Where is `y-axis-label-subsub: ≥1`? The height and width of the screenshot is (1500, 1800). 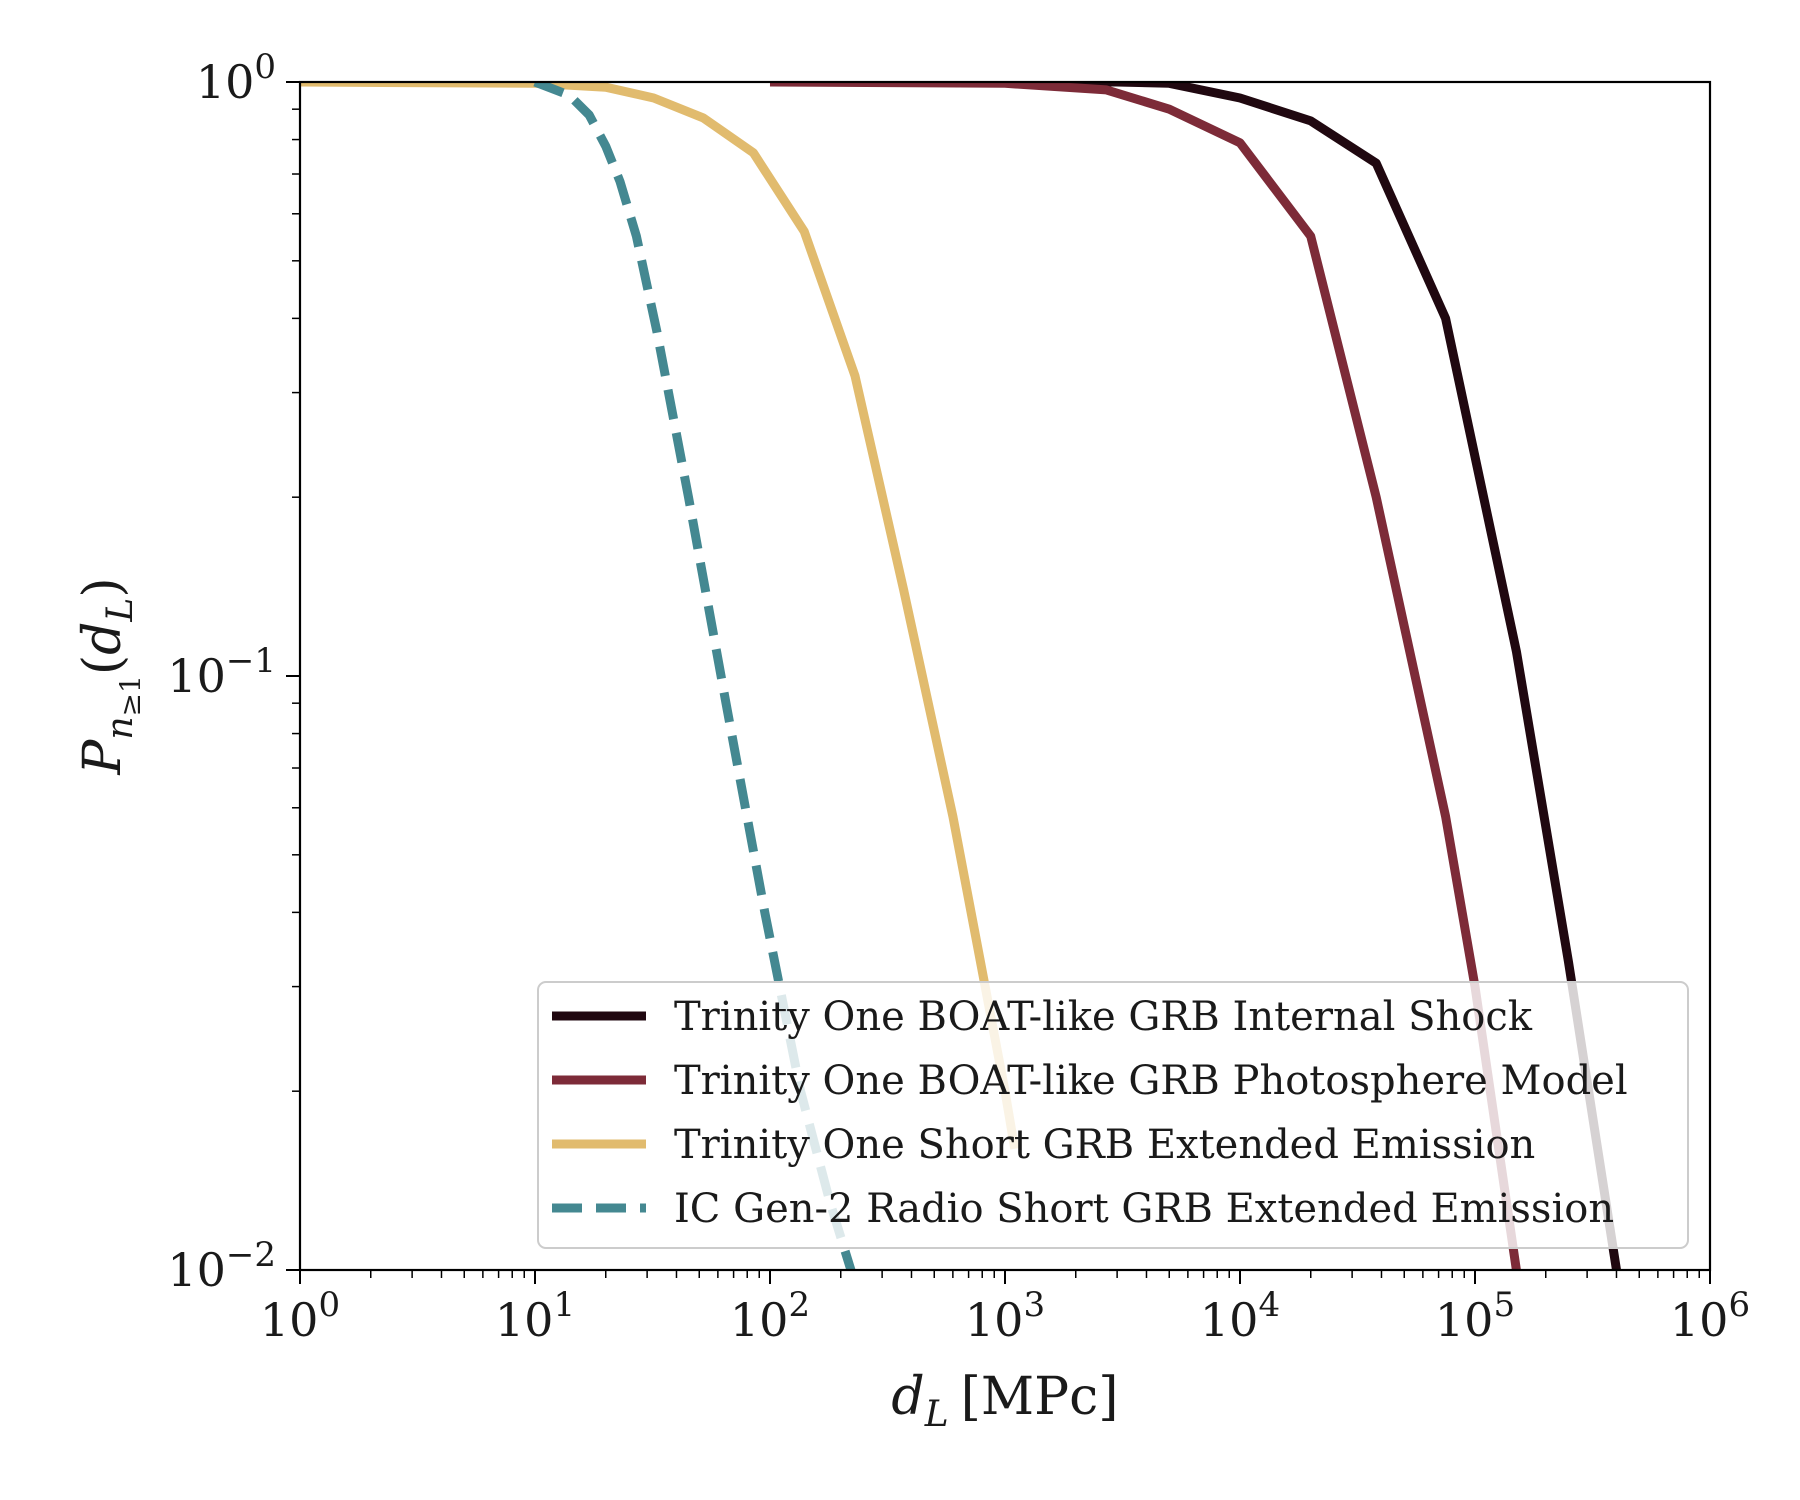 y-axis-label-subsub: ≥1 is located at coordinates (130, 695).